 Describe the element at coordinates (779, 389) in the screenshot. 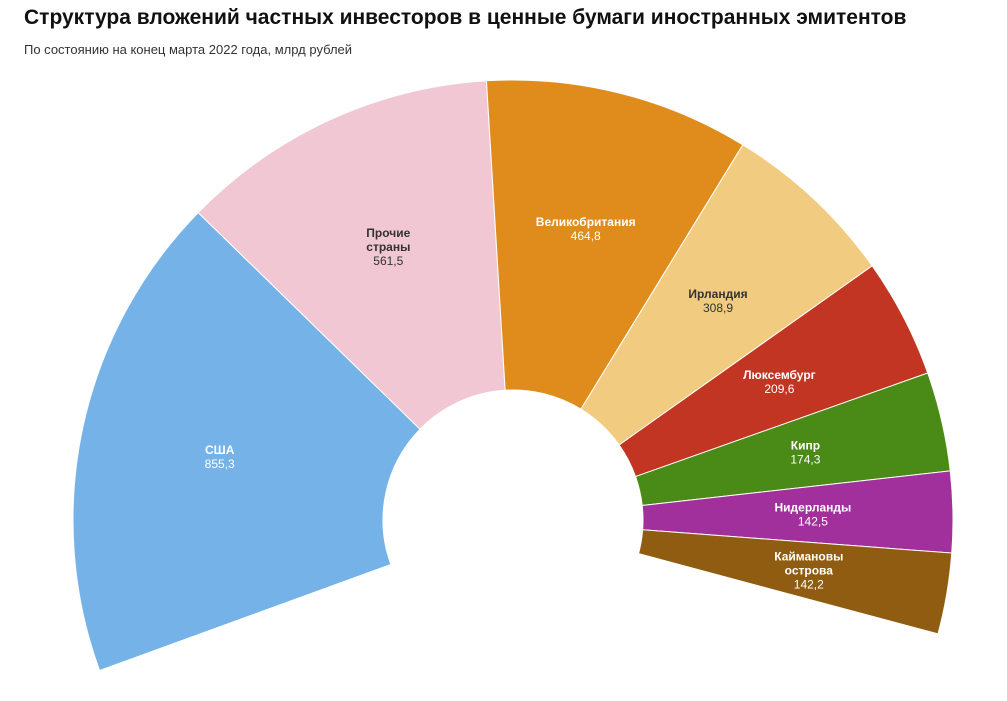

I see `slice-value-label: 209,6` at that location.